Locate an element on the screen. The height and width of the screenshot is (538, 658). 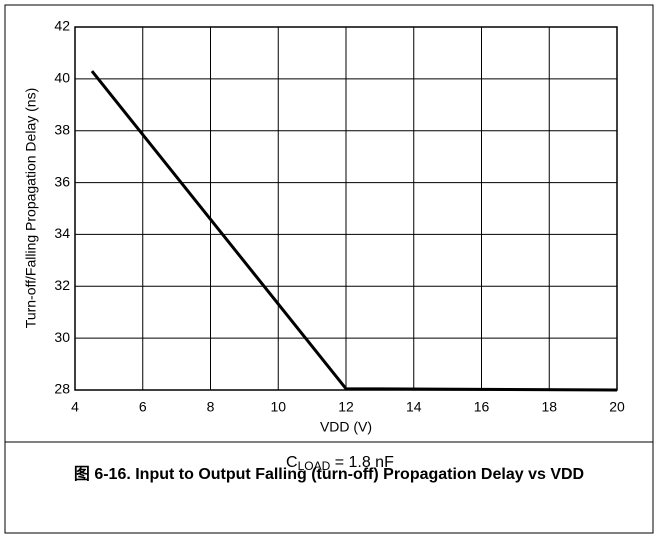
y-tick-label: 30 is located at coordinates (62, 337).